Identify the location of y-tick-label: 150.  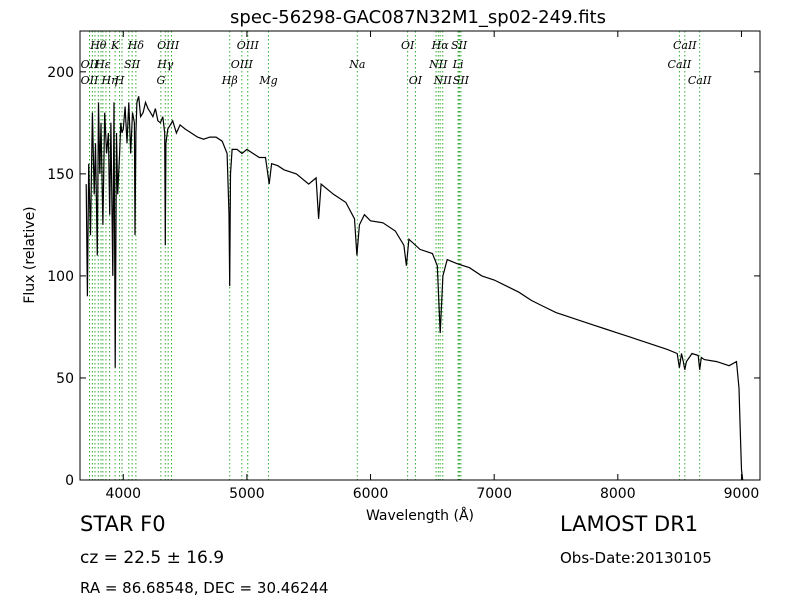
(60, 175).